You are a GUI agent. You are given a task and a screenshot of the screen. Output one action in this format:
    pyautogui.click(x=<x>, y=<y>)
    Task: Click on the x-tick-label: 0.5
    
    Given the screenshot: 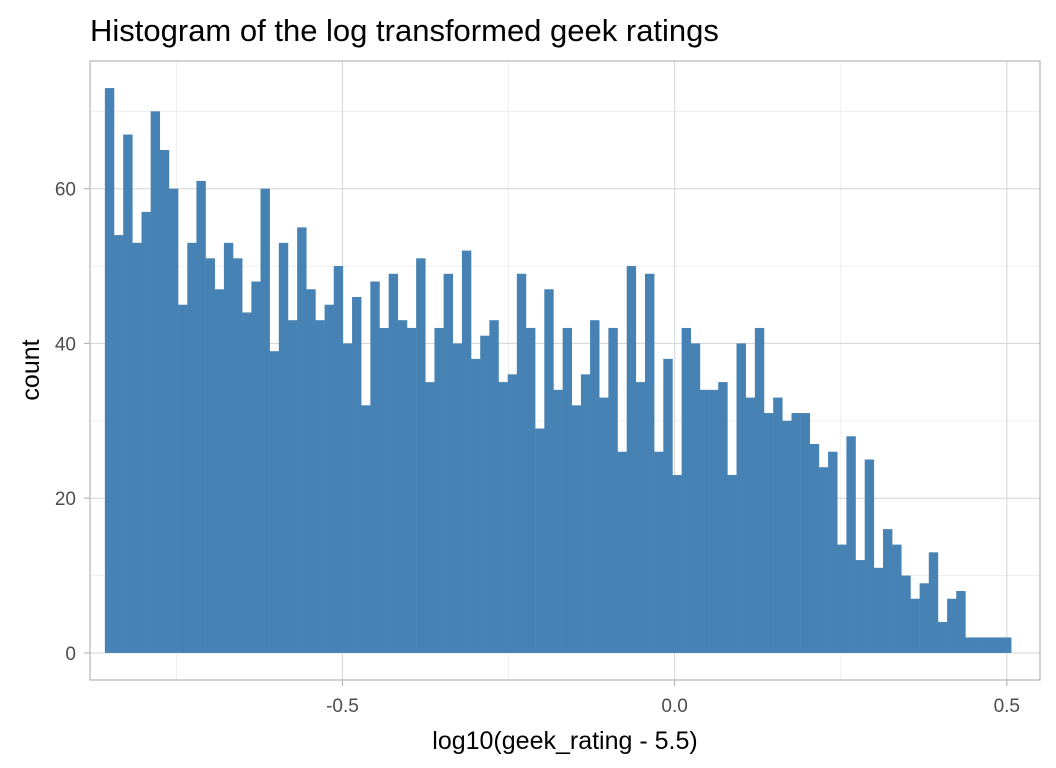 What is the action you would take?
    pyautogui.click(x=1007, y=706)
    